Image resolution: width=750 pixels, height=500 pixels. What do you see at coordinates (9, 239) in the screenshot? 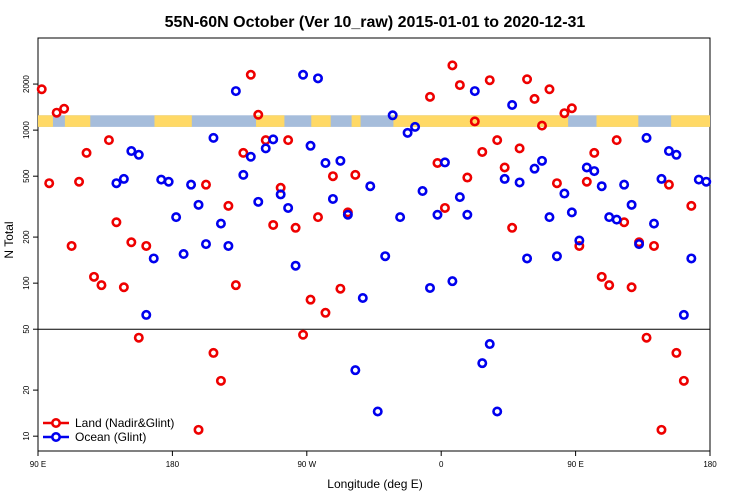
I see `y-axis-label: N Total` at bounding box center [9, 239].